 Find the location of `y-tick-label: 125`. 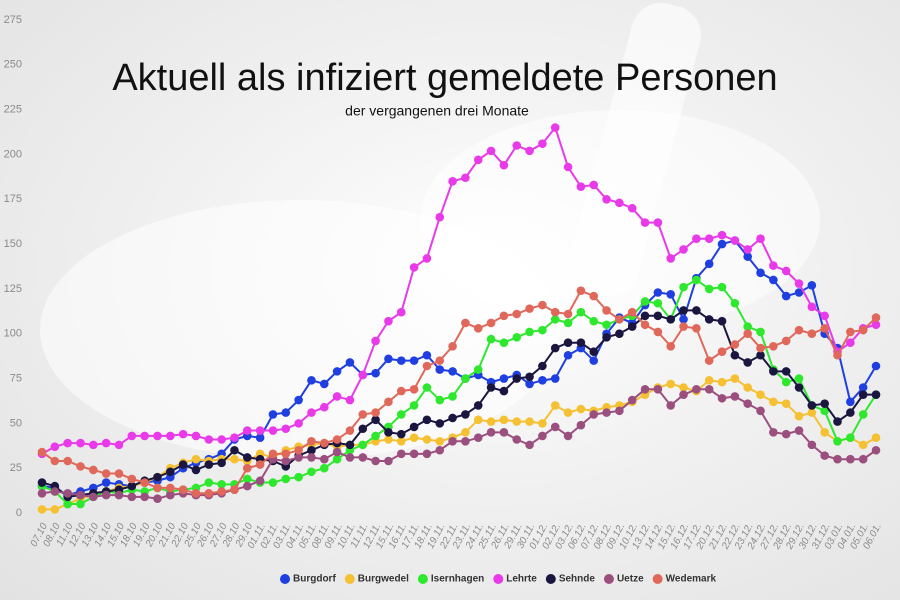

y-tick-label: 125 is located at coordinates (13, 289).